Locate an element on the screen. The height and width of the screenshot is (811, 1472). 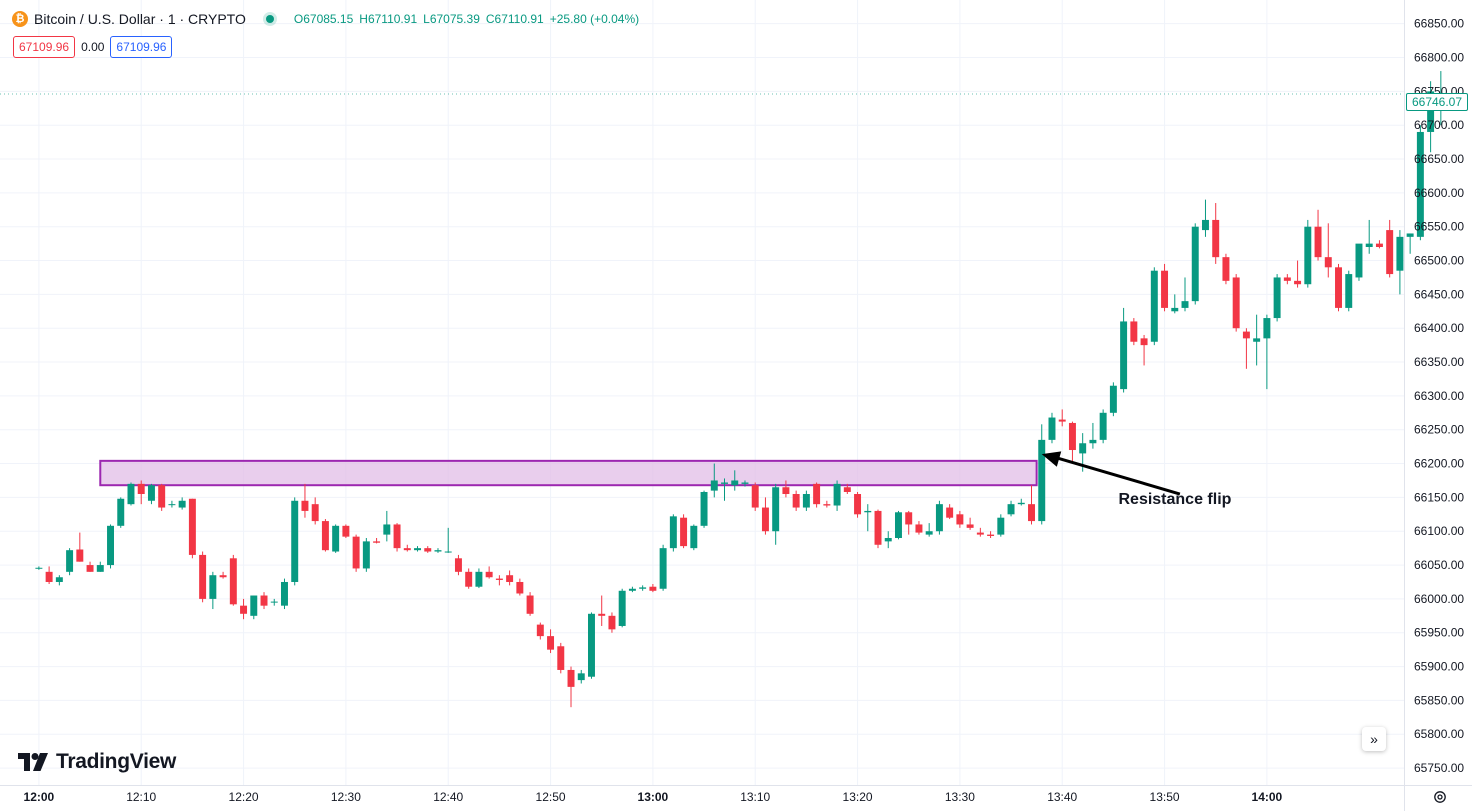
price-tick-label: 66000.00 is located at coordinates (1439, 599).